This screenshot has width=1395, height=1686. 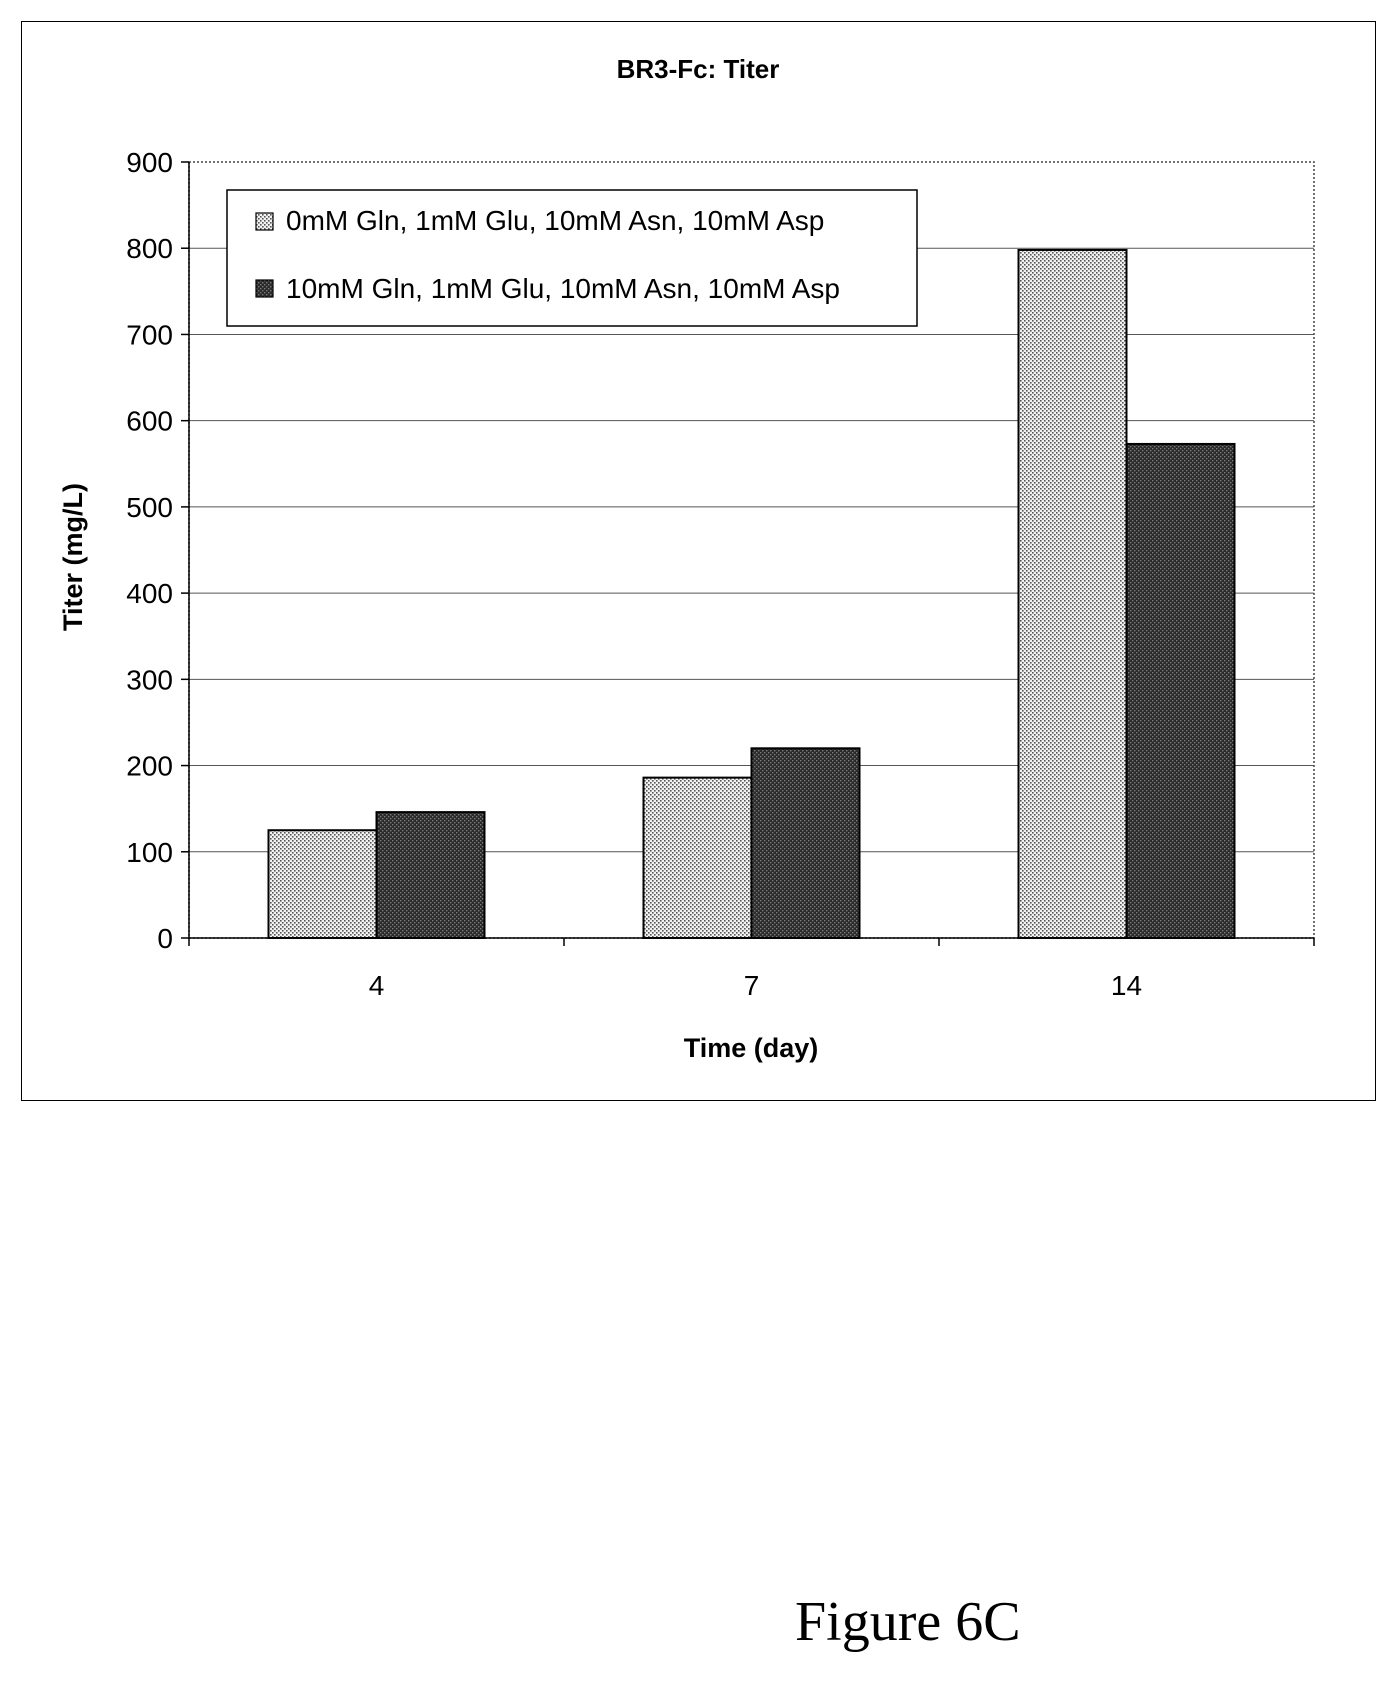 I want to click on x-tick-label: 14, so click(x=1126, y=985).